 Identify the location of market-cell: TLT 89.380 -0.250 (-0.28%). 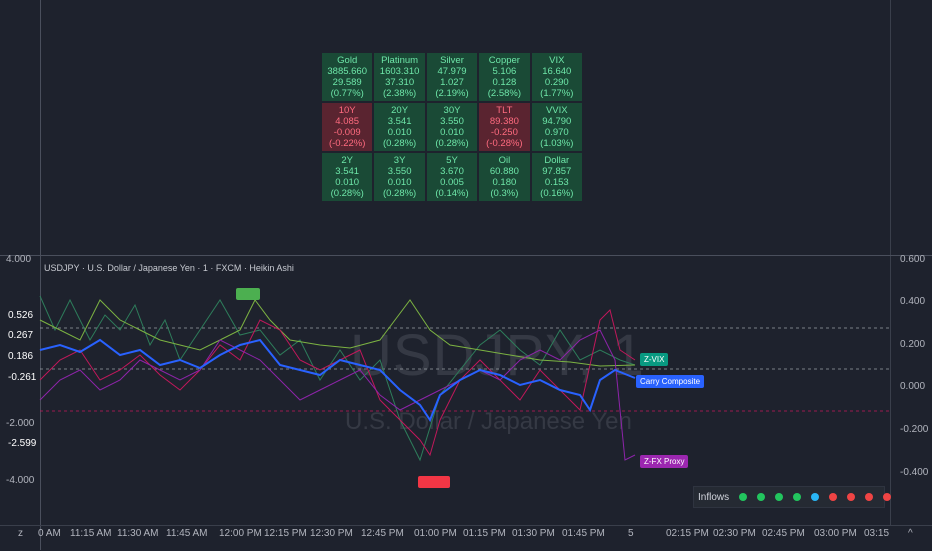
(504, 127).